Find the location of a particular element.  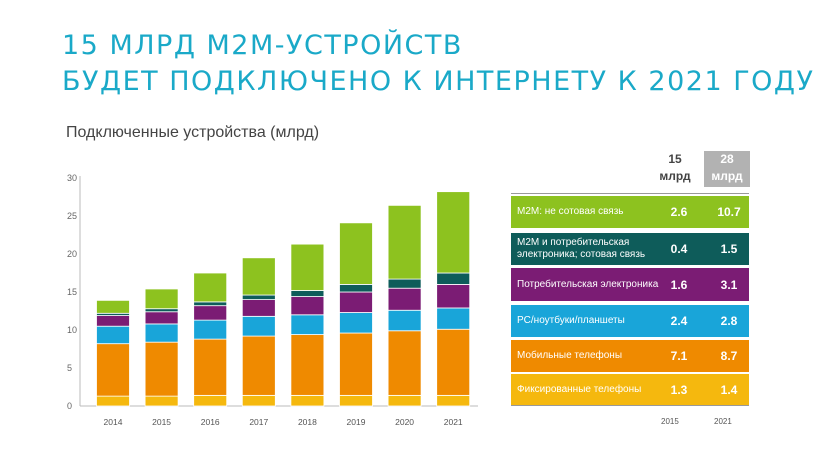

legend-row: М2М: не сотовая связь 2.6 10.7 is located at coordinates (630, 212).